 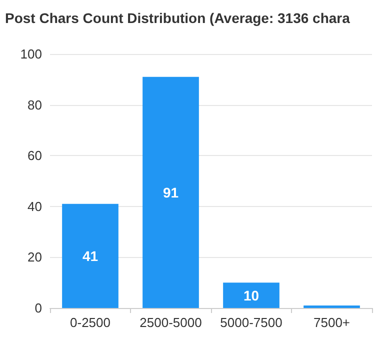 I want to click on data-label: 10, so click(x=251, y=295).